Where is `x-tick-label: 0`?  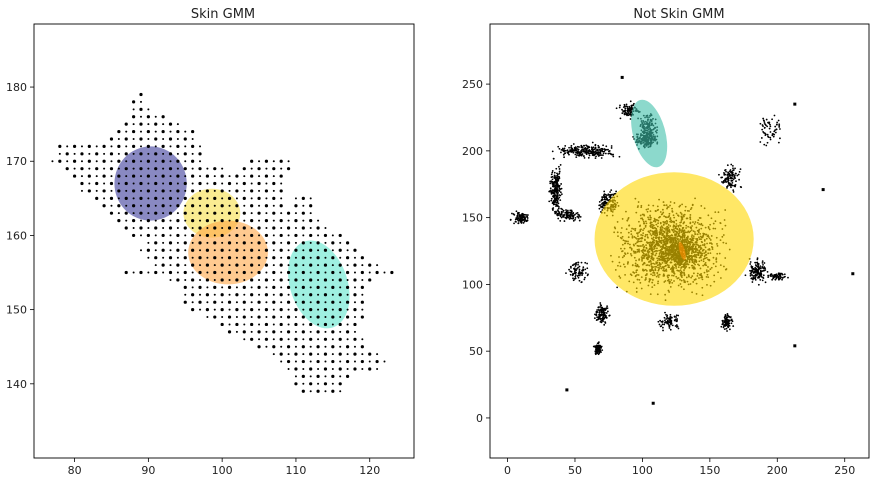
x-tick-label: 0 is located at coordinates (507, 470).